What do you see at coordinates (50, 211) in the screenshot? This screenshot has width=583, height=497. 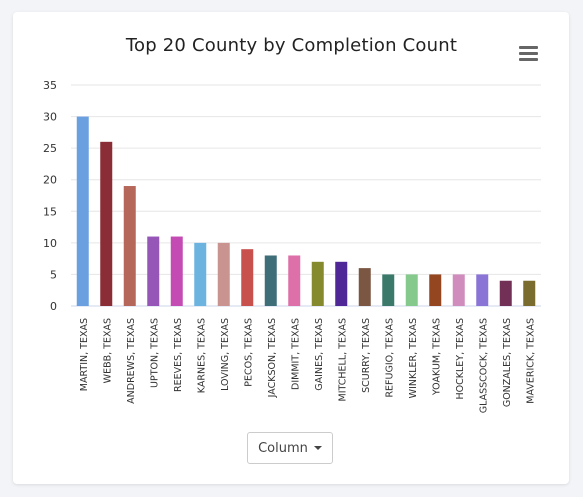 I see `y-tick-label: 15` at bounding box center [50, 211].